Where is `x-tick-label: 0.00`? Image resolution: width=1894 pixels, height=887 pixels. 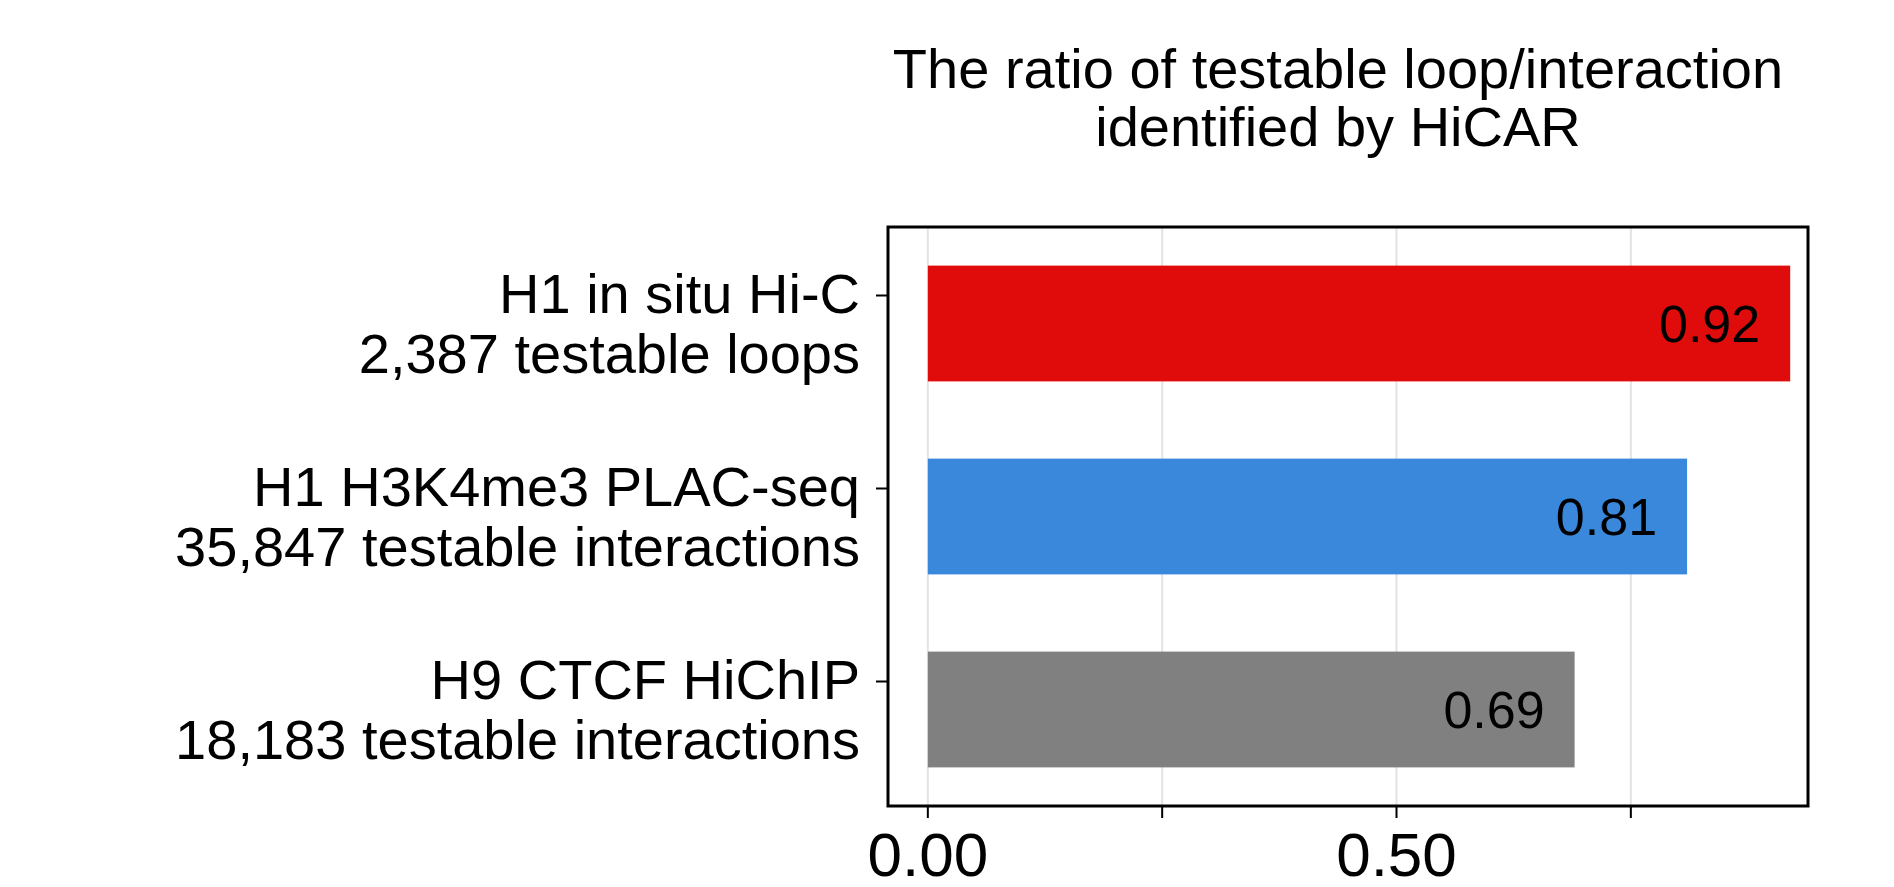
x-tick-label: 0.00 is located at coordinates (928, 853).